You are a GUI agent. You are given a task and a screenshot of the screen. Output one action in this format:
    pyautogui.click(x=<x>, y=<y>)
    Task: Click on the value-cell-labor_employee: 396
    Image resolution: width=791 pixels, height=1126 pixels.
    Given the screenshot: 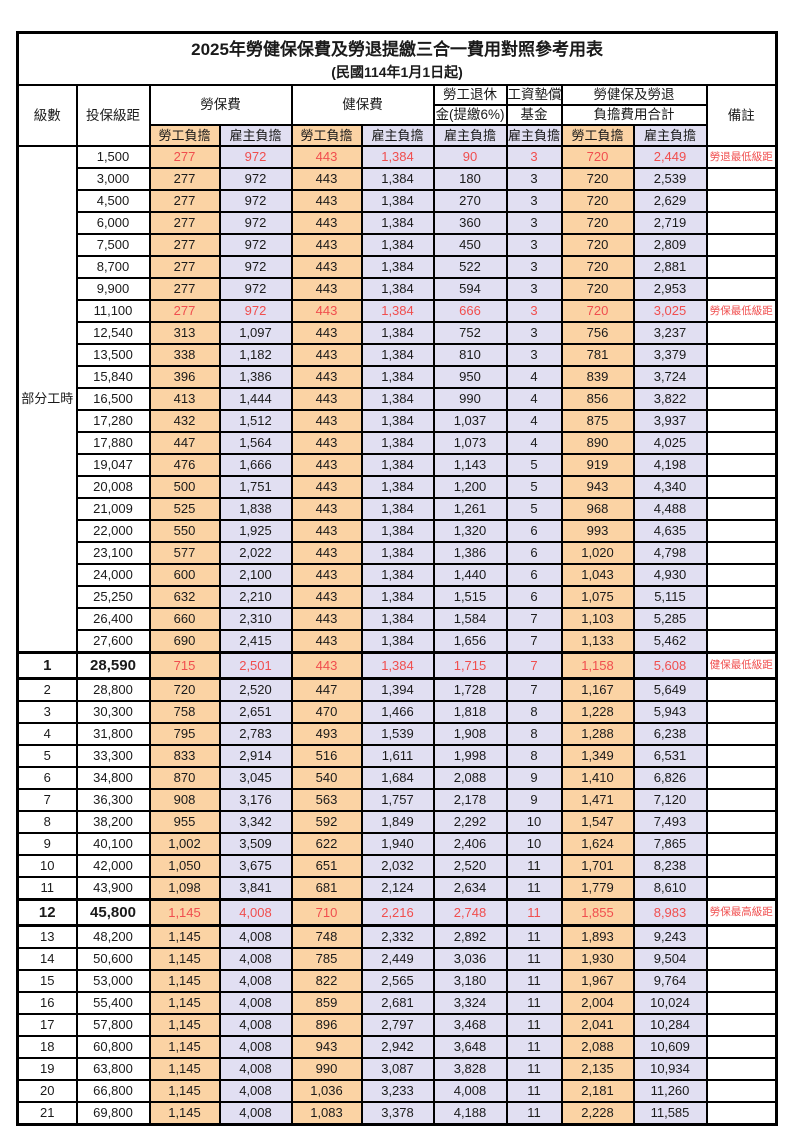 What is the action you would take?
    pyautogui.click(x=184, y=377)
    